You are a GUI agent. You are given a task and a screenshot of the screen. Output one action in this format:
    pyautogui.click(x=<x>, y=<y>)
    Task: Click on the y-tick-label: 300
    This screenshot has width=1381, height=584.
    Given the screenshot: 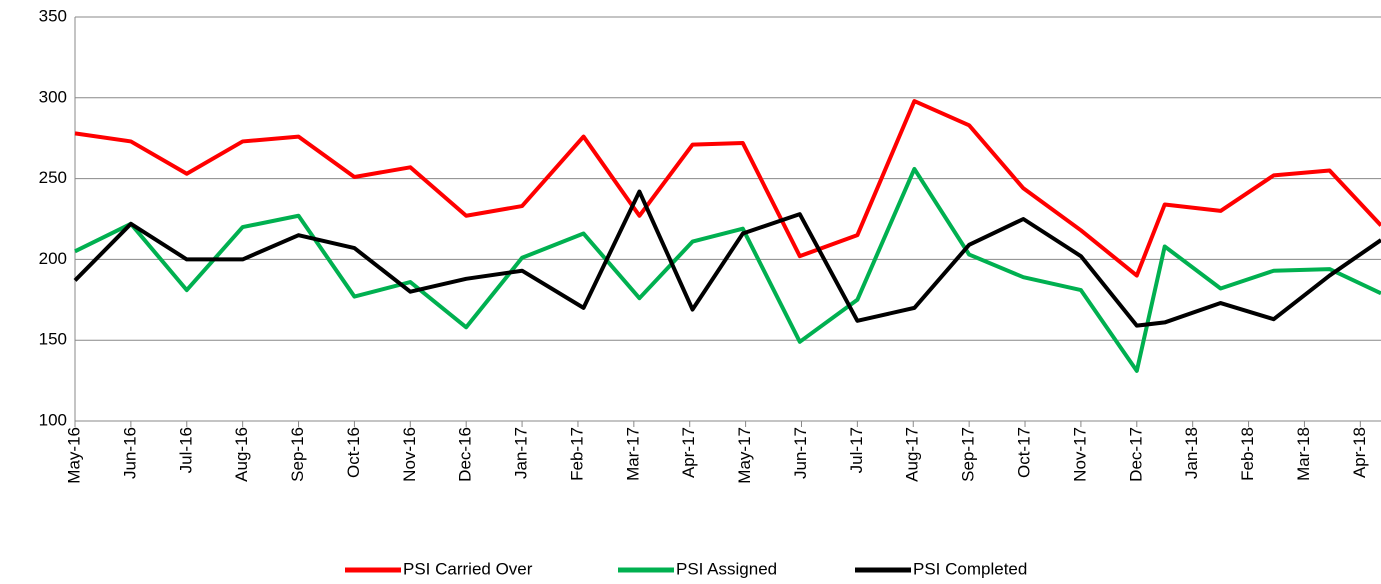 What is the action you would take?
    pyautogui.click(x=53, y=96)
    